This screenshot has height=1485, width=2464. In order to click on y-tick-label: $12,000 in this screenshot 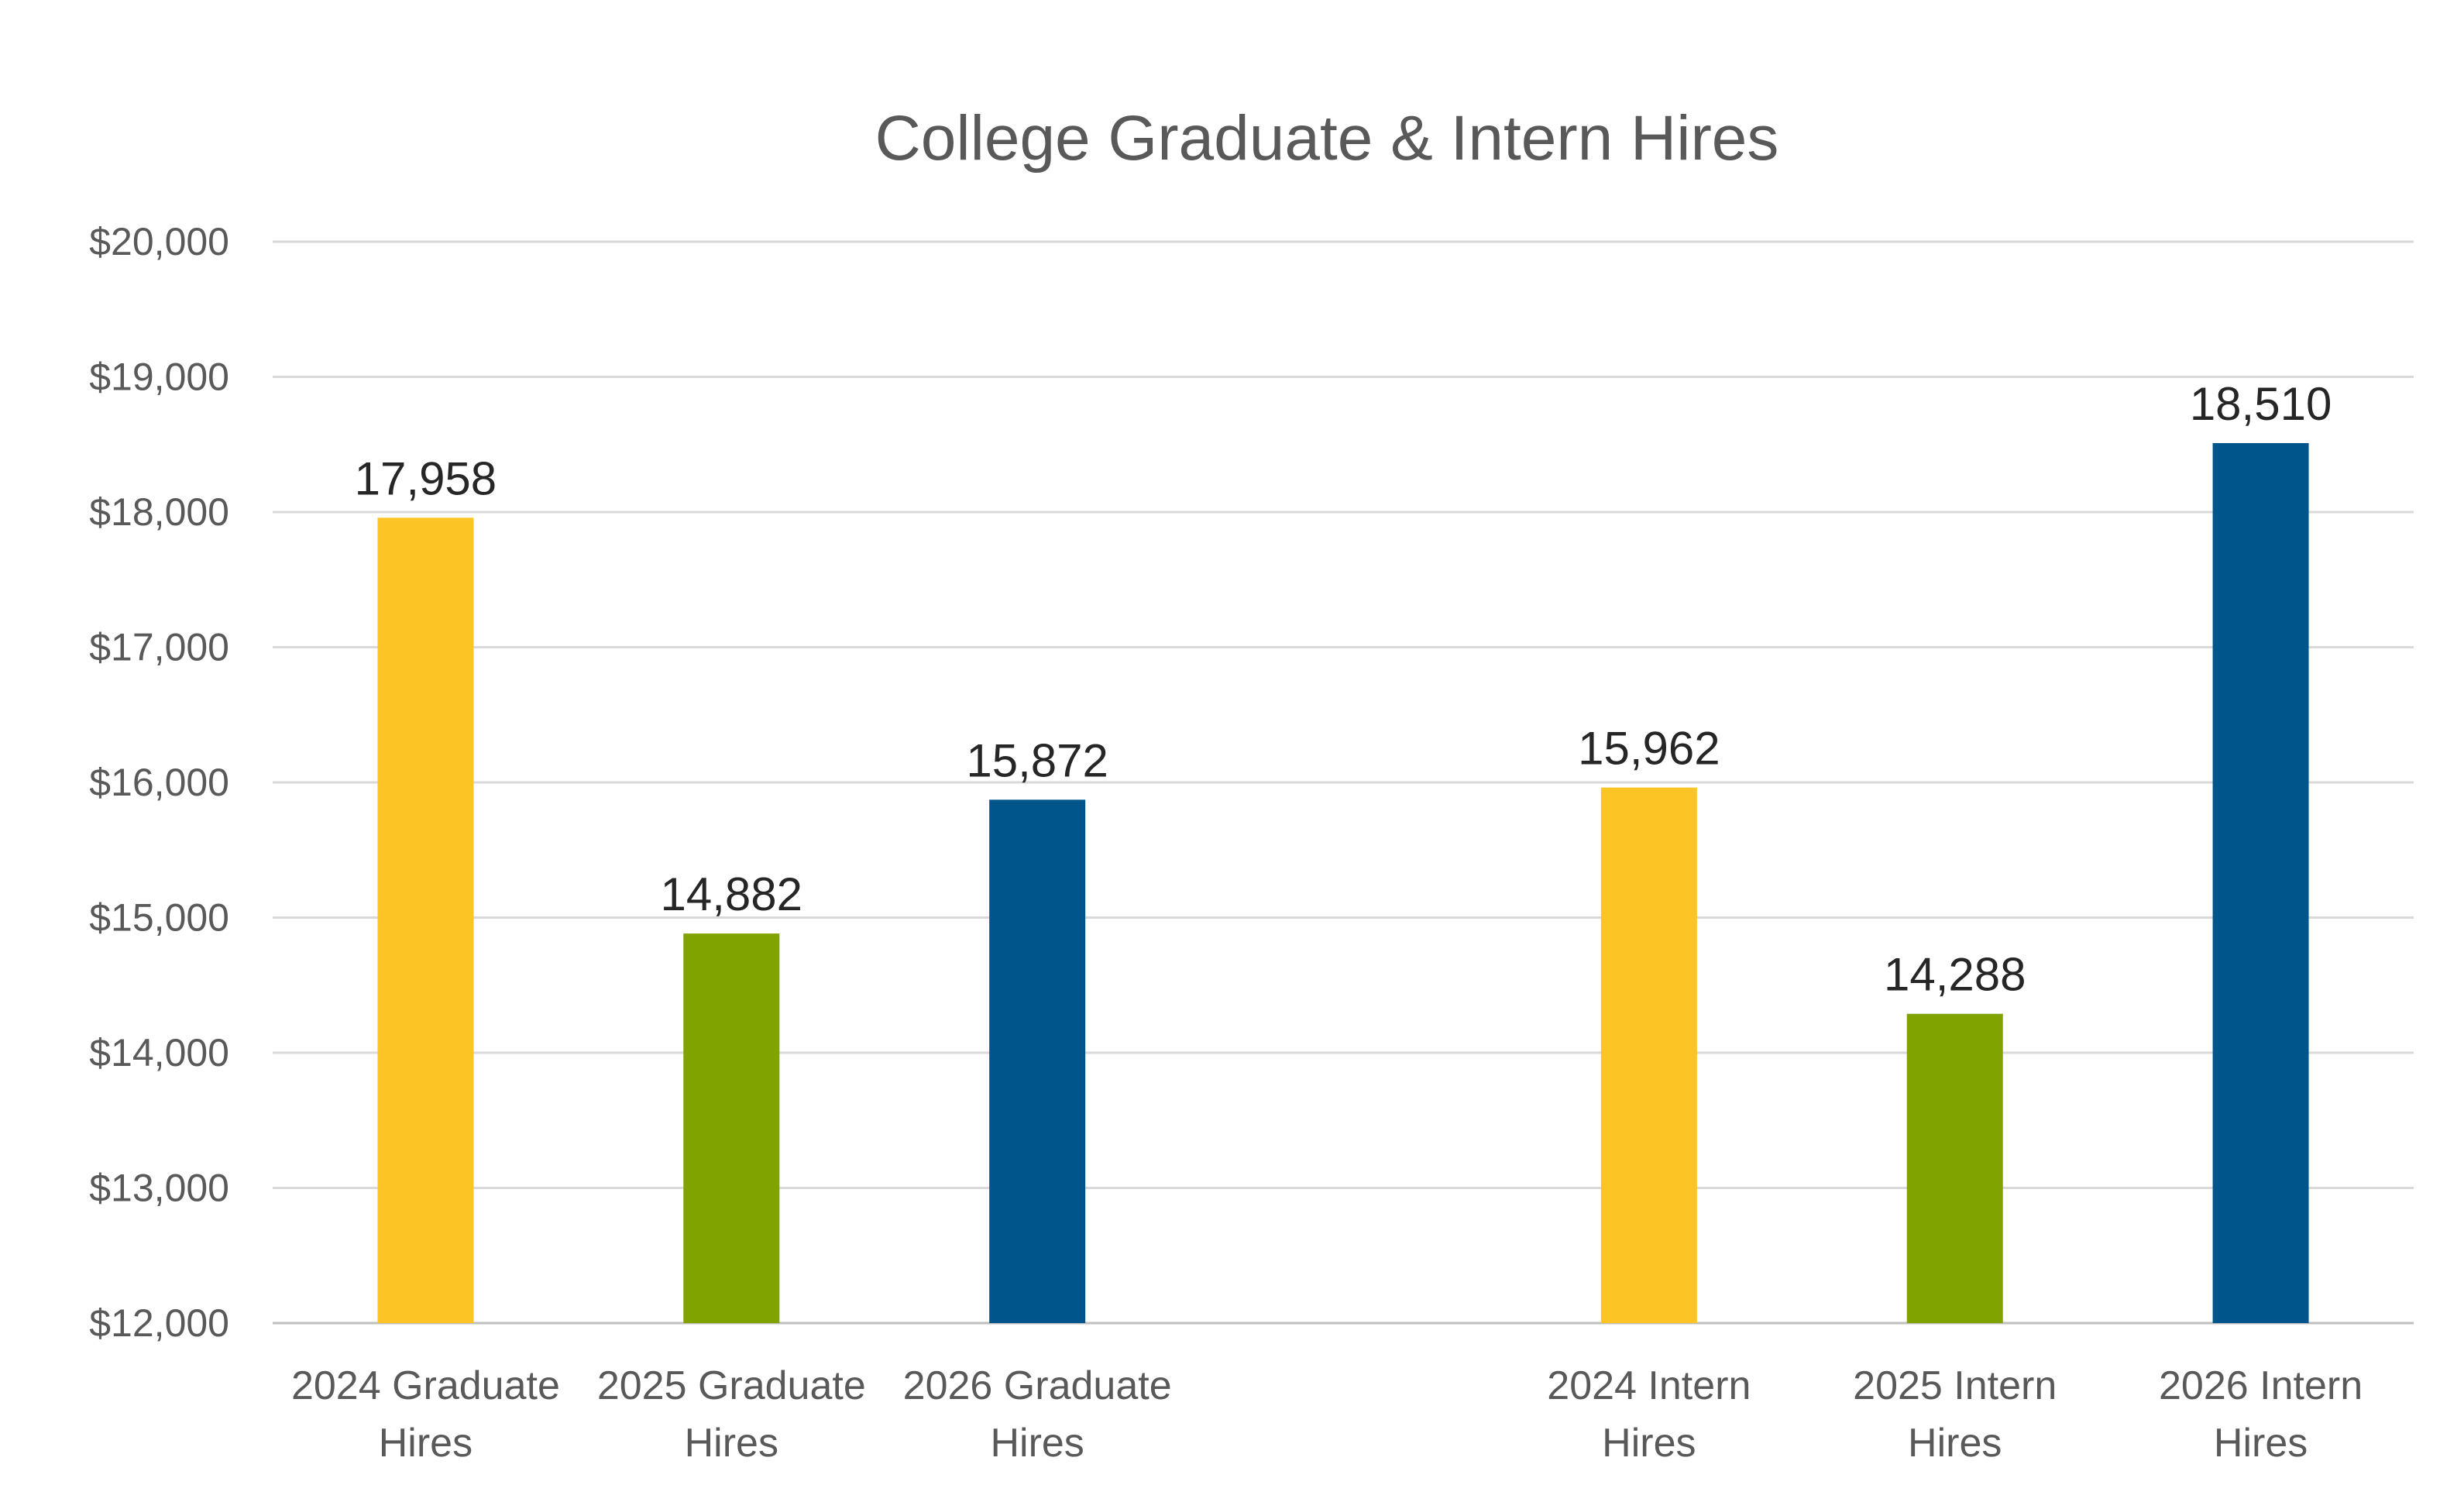, I will do `click(159, 1323)`.